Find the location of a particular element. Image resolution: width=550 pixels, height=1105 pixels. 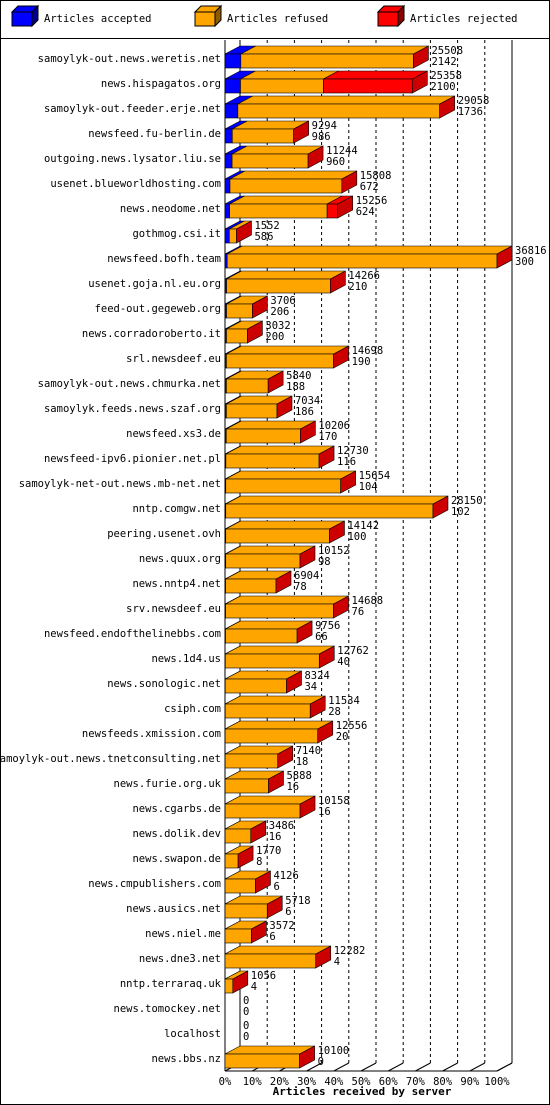

y-tick-label: news.corradoroberto.it is located at coordinates (151, 334).